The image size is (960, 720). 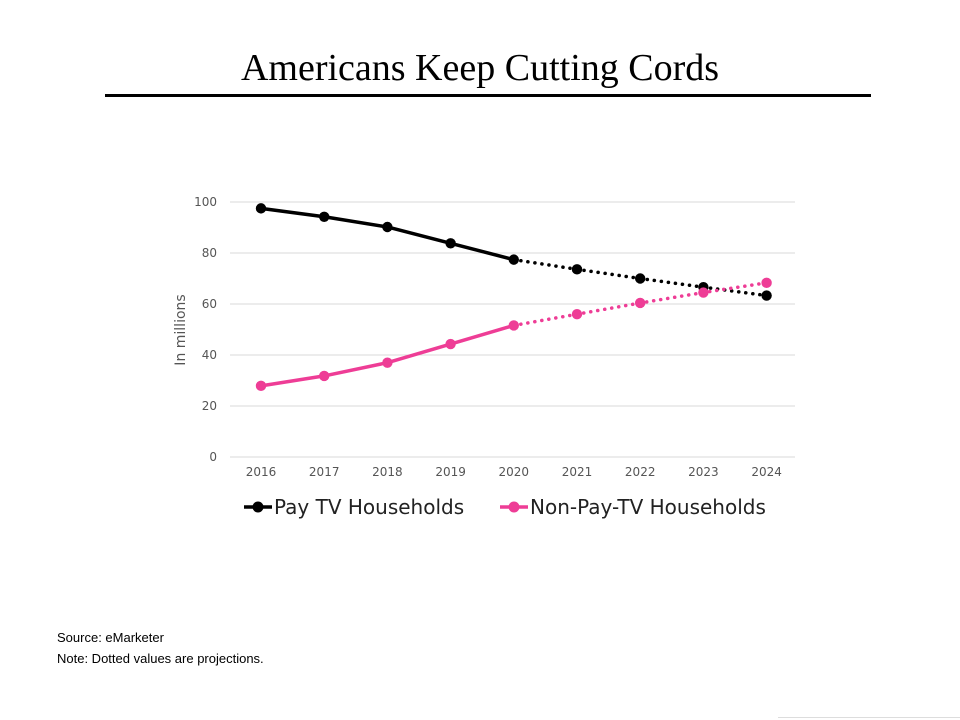 I want to click on y-tick-label-60: 60, so click(x=209, y=304).